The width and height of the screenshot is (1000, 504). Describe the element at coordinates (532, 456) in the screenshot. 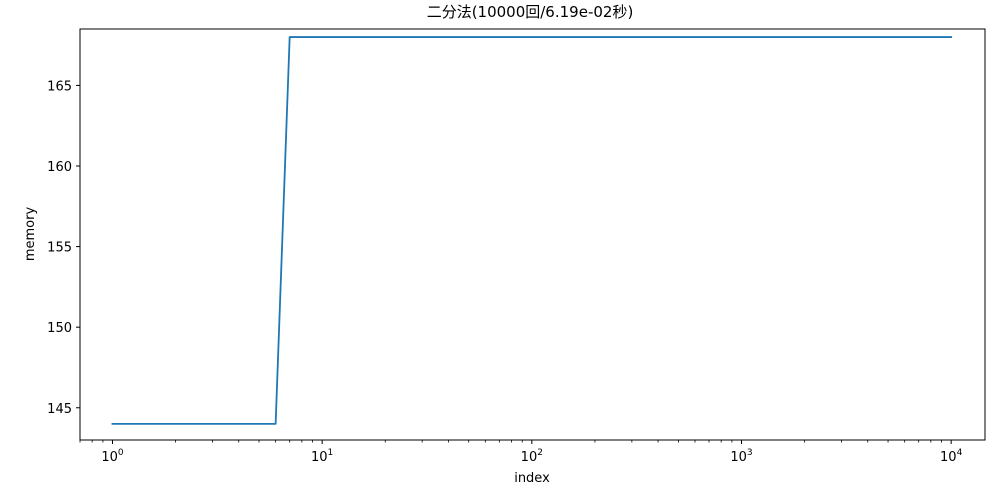

I see `x-tick-label: 10²` at that location.